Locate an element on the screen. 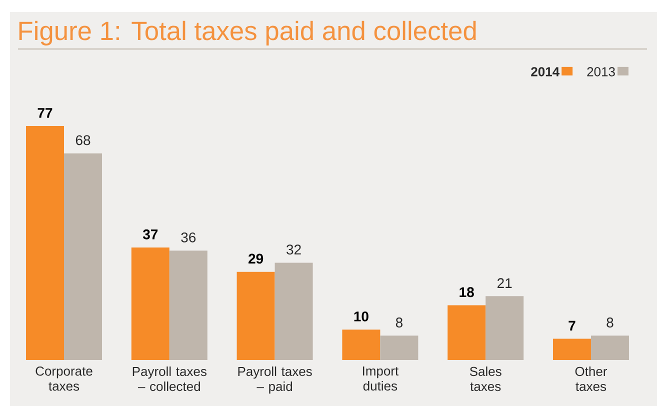 This screenshot has height=406, width=657. data-label: 10 is located at coordinates (361, 316).